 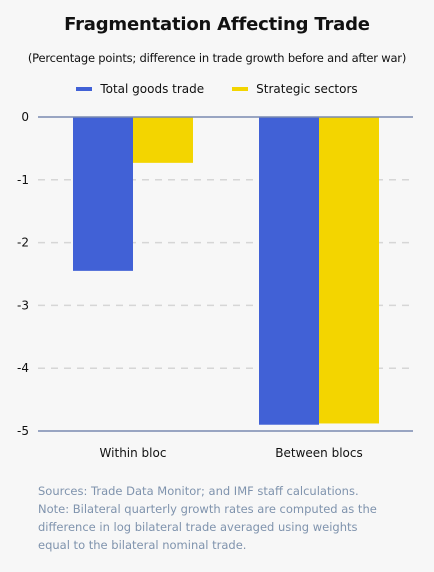 What do you see at coordinates (23, 305) in the screenshot?
I see `y-tick-label: -3` at bounding box center [23, 305].